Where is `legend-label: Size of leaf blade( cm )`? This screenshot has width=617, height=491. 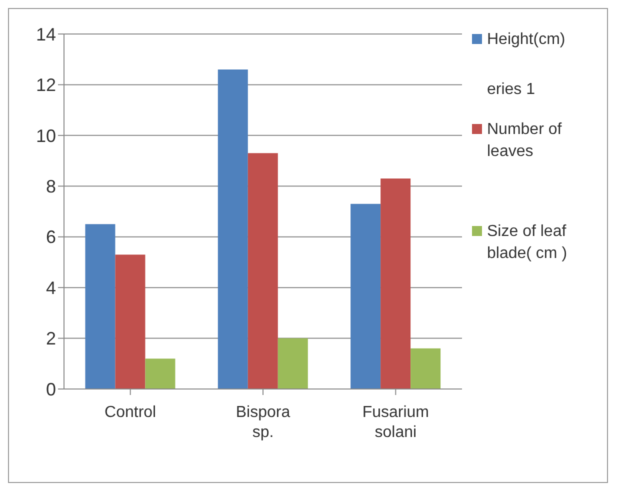 legend-label: Size of leaf blade( cm ) is located at coordinates (527, 243).